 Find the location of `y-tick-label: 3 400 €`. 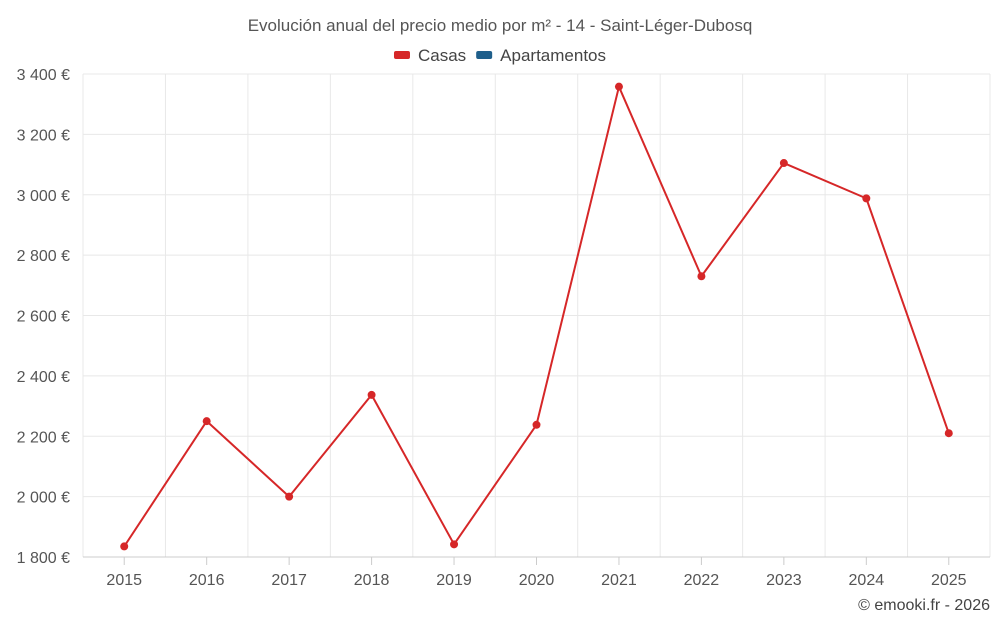

y-tick-label: 3 400 € is located at coordinates (43, 75).